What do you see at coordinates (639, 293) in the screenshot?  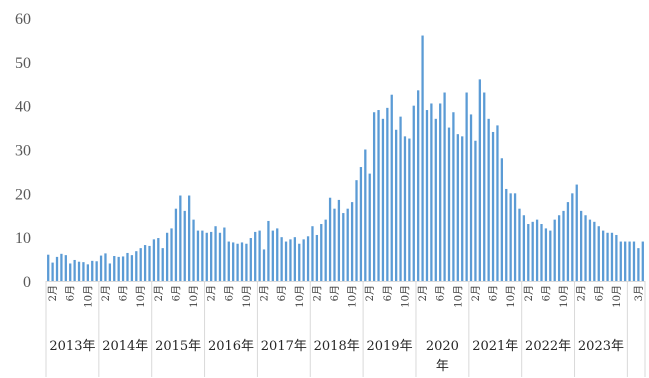 I see `month-tick-label: 3月` at bounding box center [639, 293].